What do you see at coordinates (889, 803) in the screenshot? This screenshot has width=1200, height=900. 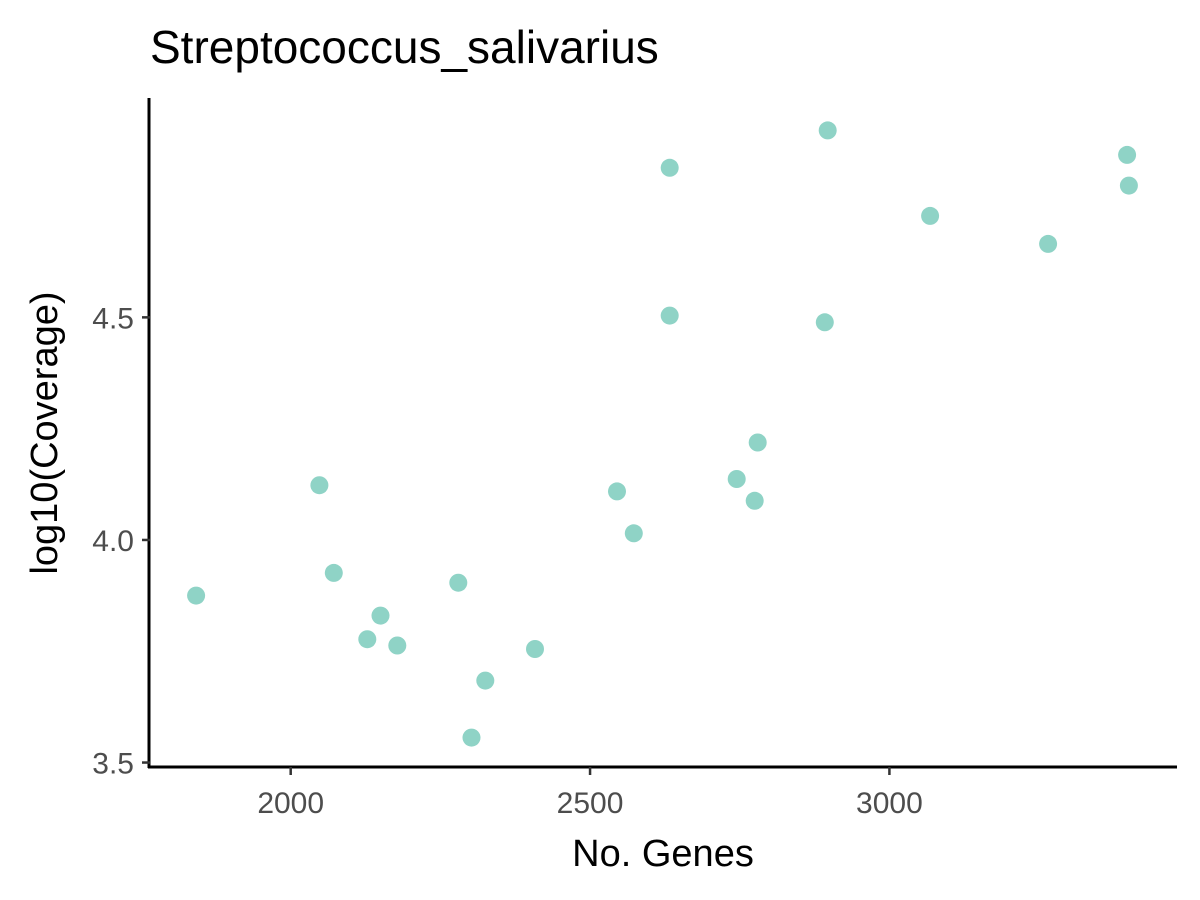 I see `x-tick-label: 3000` at bounding box center [889, 803].